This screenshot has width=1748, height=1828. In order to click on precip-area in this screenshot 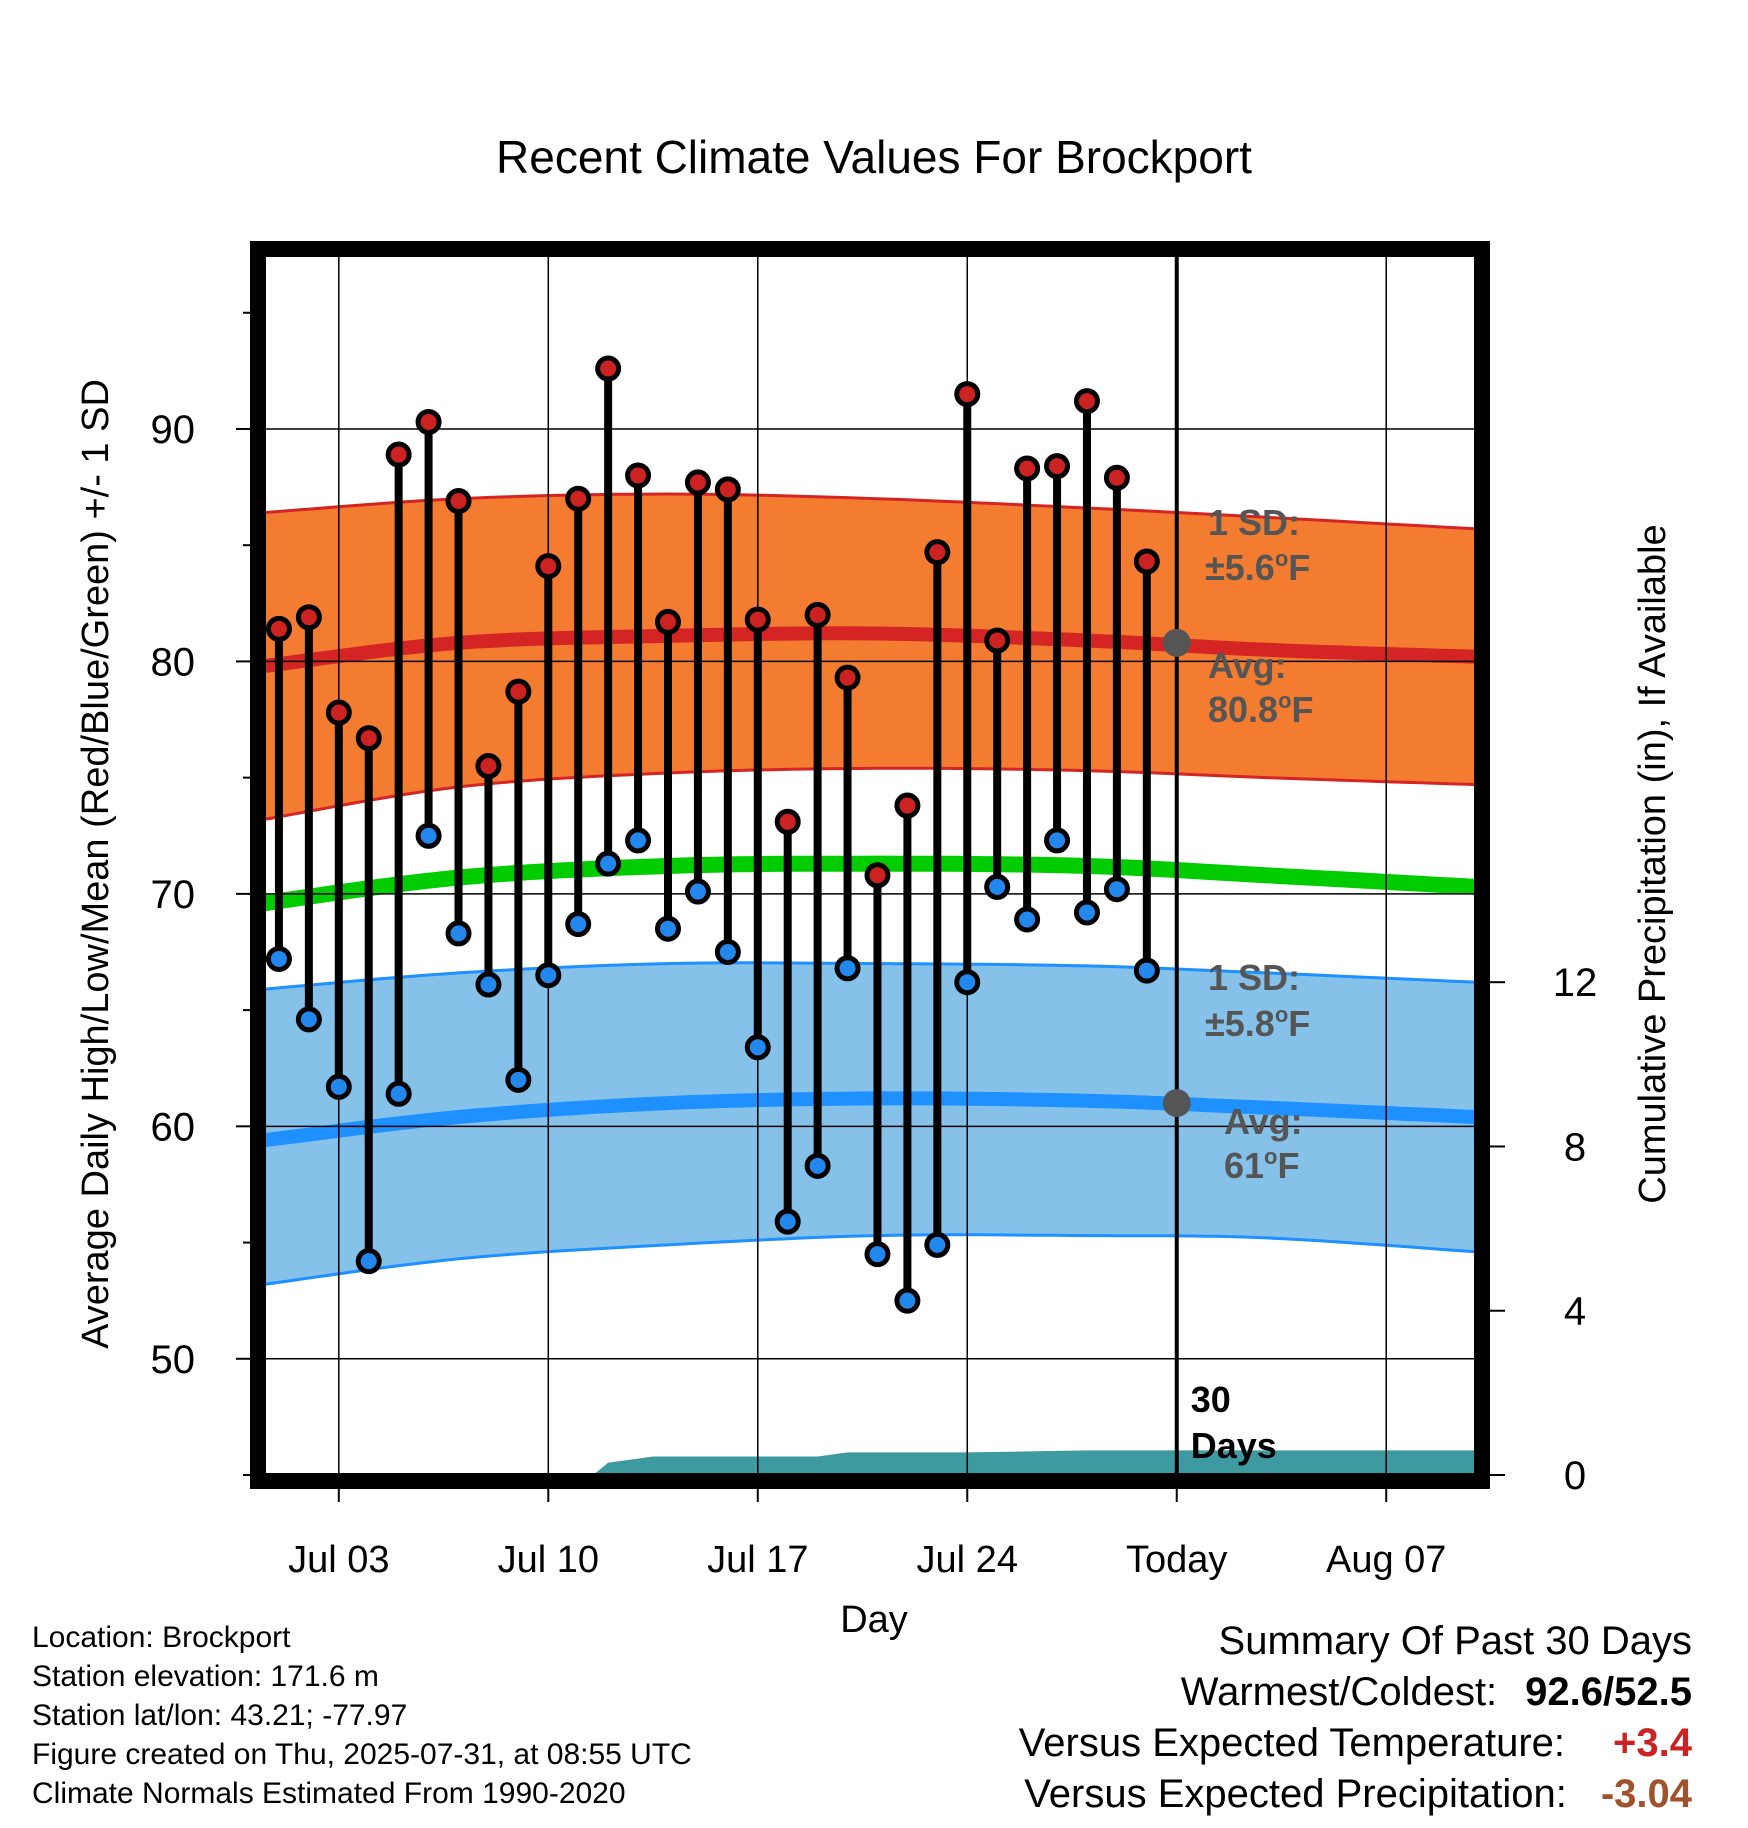, I will do `click(870, 1462)`.